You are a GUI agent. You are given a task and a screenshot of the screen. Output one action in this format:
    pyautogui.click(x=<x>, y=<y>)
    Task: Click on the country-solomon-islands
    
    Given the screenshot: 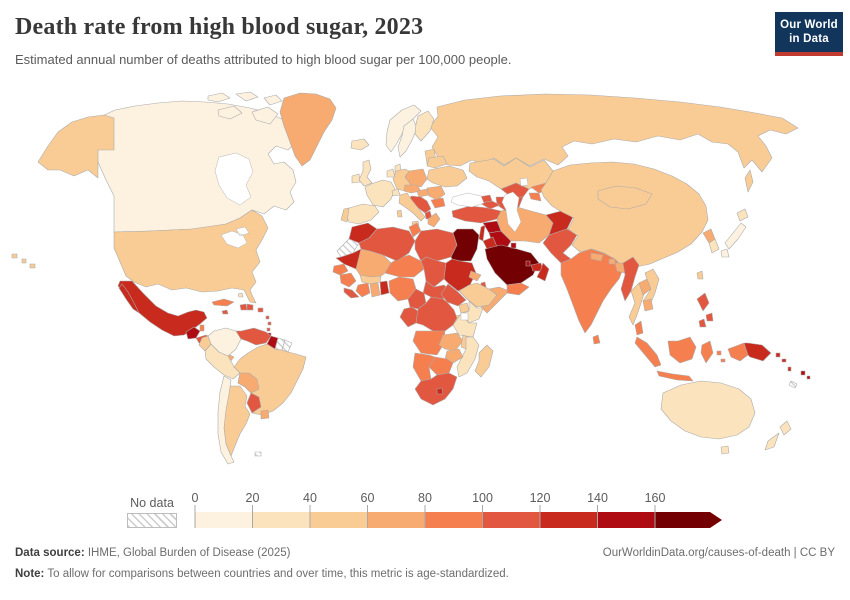 What is the action you would take?
    pyautogui.click(x=781, y=357)
    